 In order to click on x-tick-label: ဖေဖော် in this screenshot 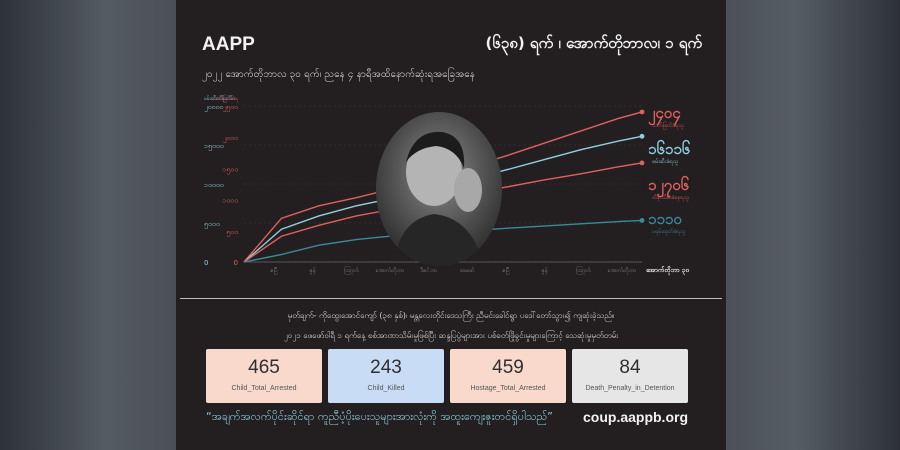, I will do `click(467, 270)`.